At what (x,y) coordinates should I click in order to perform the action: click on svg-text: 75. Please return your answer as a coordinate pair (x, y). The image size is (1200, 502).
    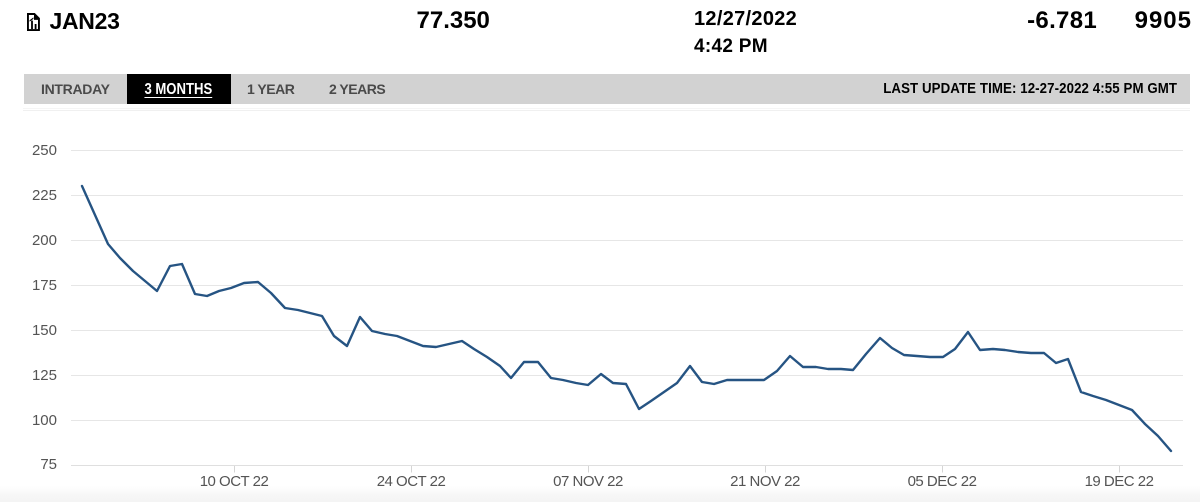
    Looking at the image, I should click on (48, 464).